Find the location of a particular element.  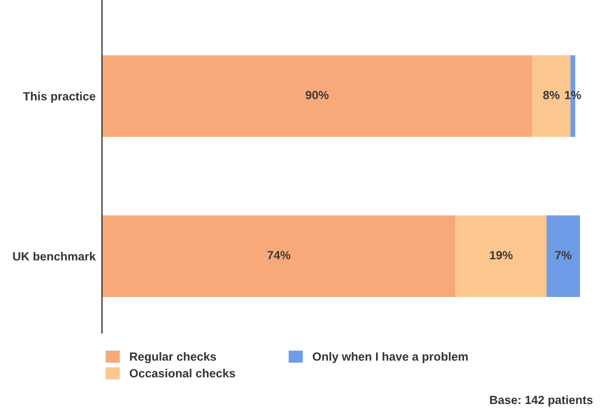

data-label: 7% is located at coordinates (563, 255).